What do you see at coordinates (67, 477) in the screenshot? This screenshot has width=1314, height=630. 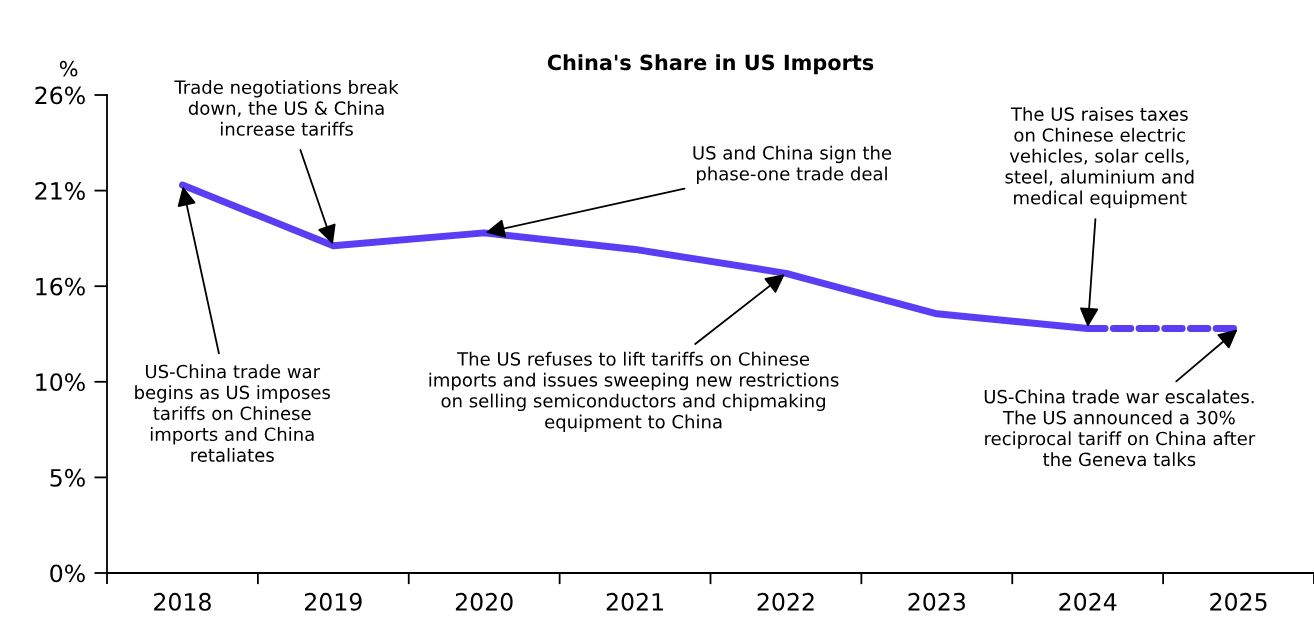 I see `y-tick-label: 5%` at bounding box center [67, 477].